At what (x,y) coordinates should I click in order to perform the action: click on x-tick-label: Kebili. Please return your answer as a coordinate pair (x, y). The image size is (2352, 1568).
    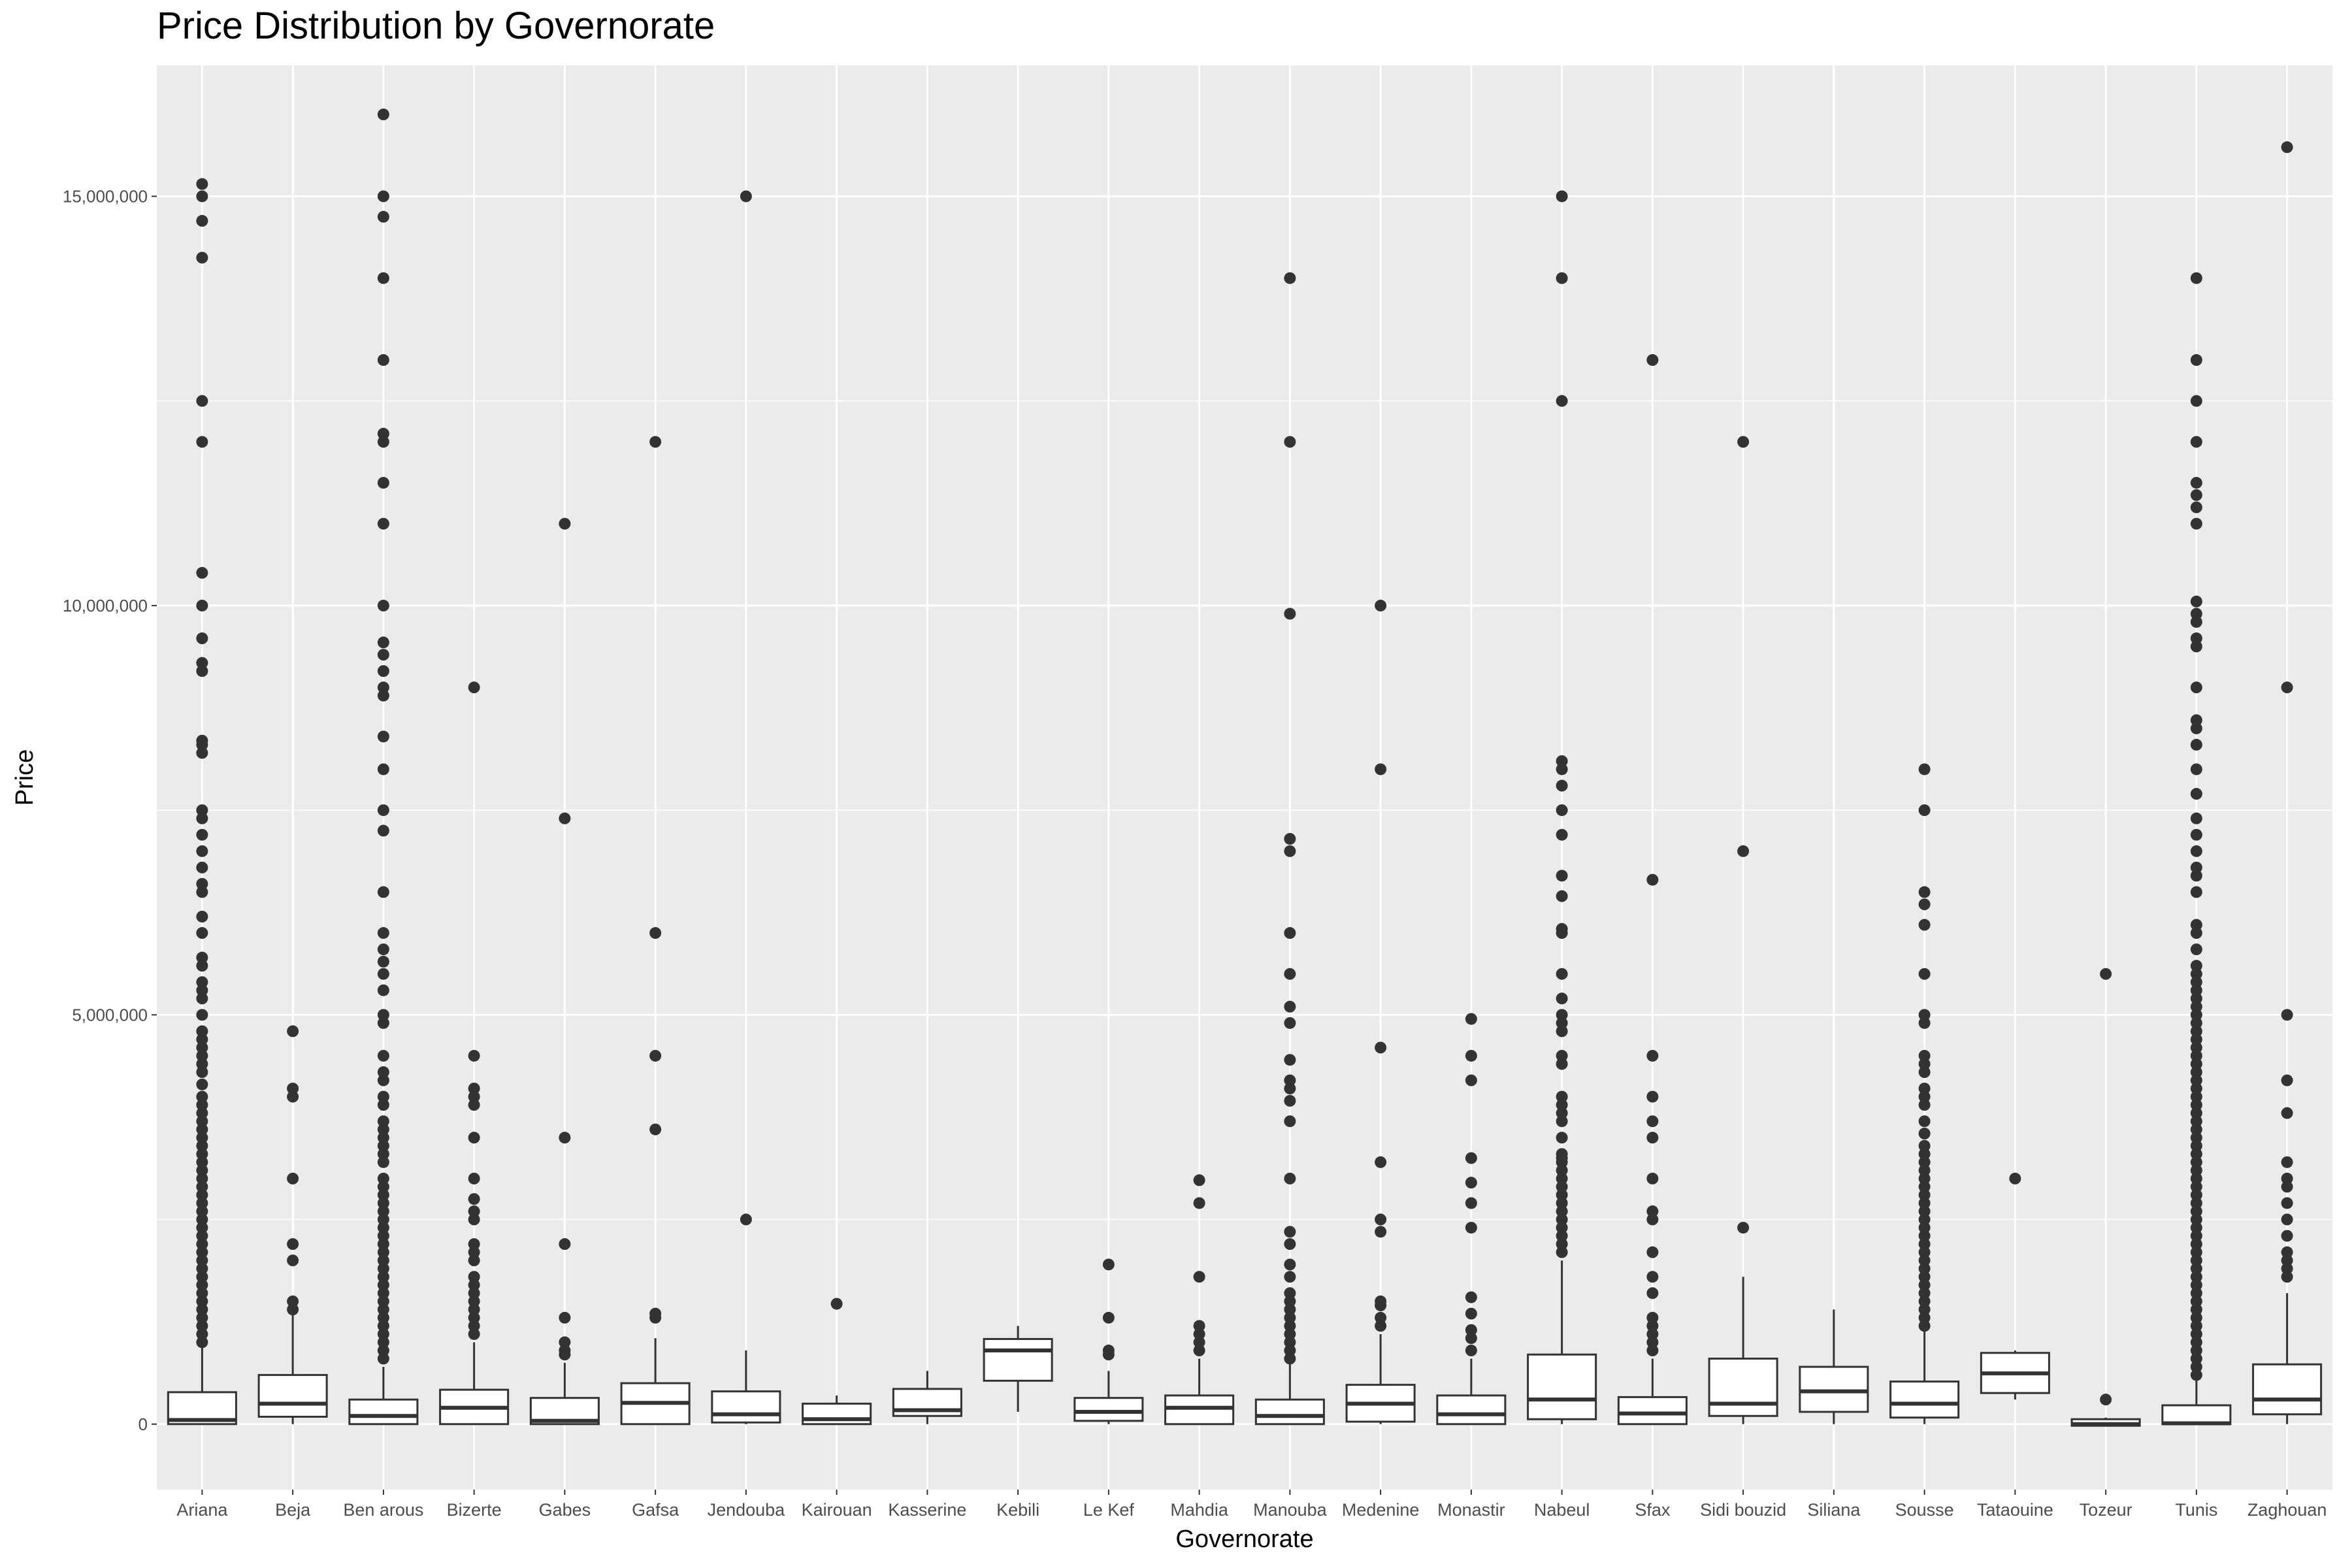
    Looking at the image, I should click on (1017, 1510).